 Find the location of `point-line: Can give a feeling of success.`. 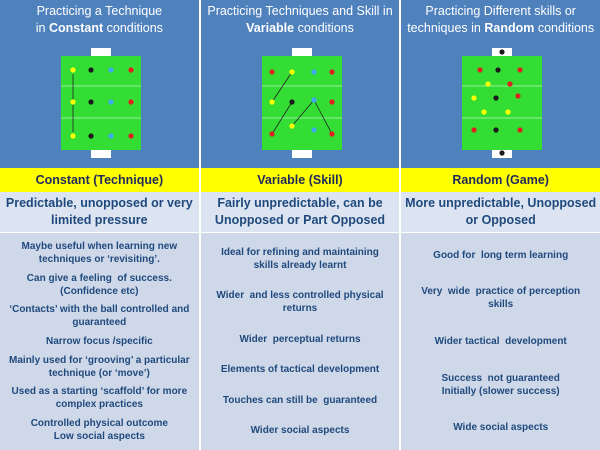

point-line: Can give a feeling of success. is located at coordinates (99, 278).